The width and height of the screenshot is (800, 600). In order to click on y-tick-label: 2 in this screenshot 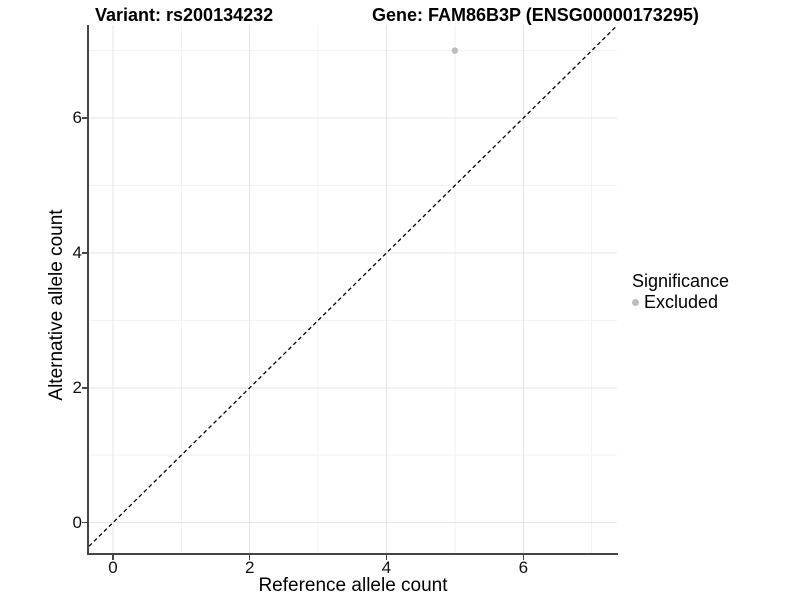, I will do `click(77, 387)`.